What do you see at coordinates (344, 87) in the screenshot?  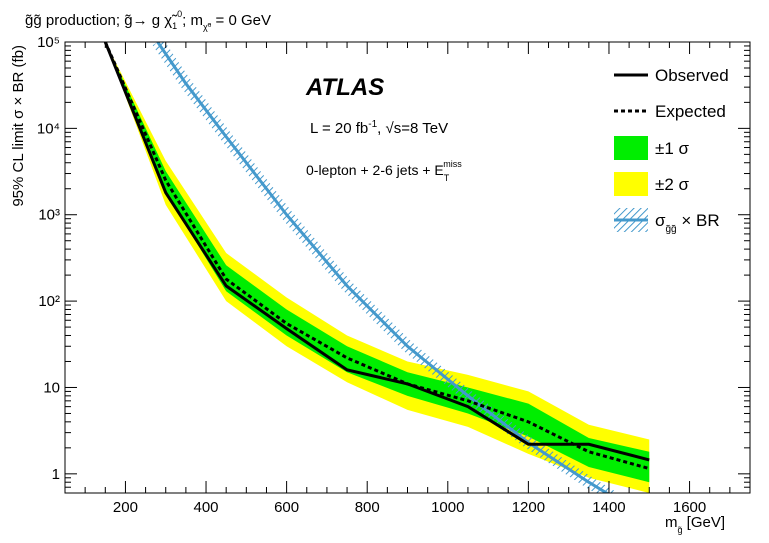 I see `atlas-label: ATLAS` at bounding box center [344, 87].